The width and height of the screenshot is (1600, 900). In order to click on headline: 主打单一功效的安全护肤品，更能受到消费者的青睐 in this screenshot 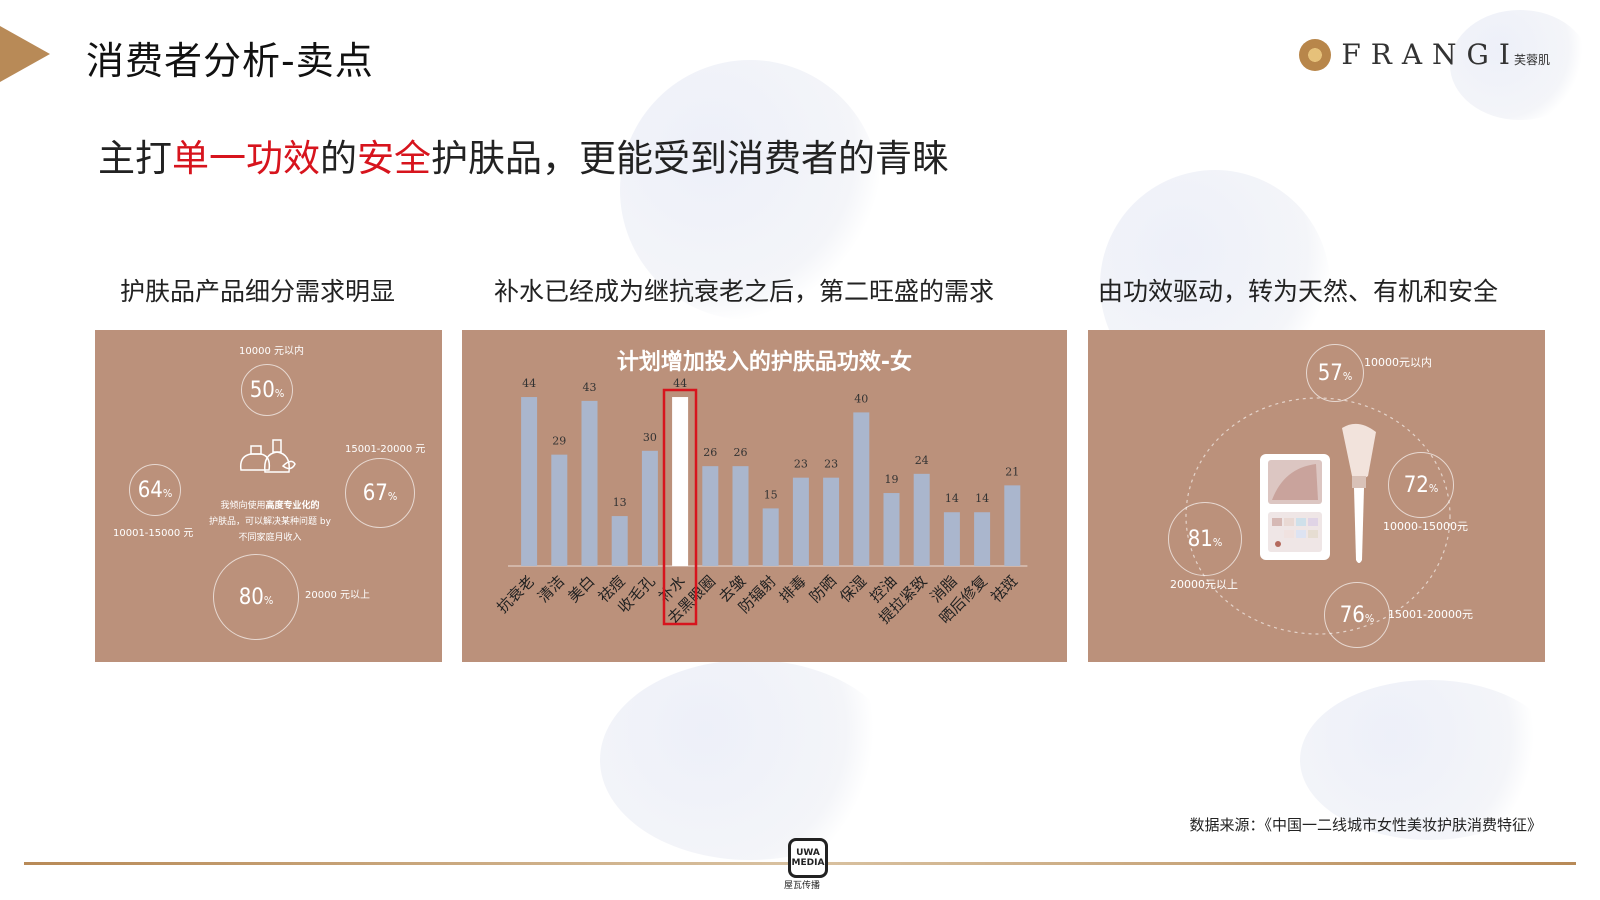, I will do `click(523, 155)`.